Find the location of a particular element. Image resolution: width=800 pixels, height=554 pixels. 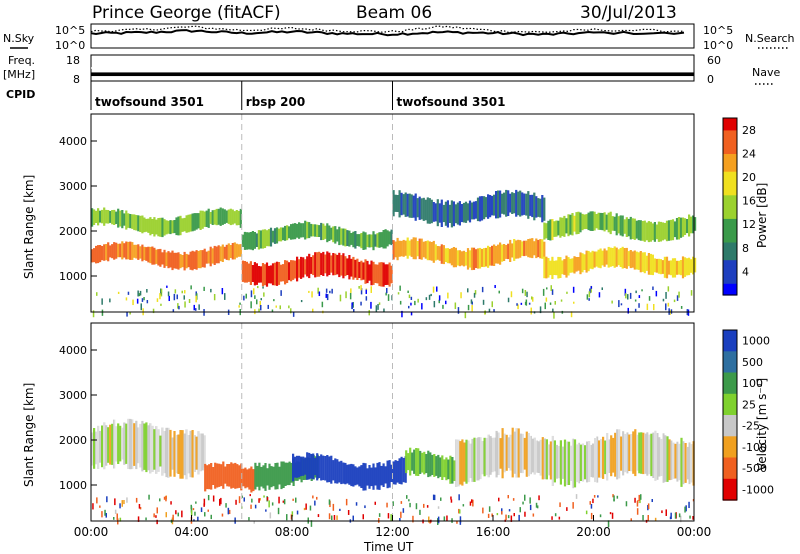

x-tick-label: 04:00 is located at coordinates (191, 532).